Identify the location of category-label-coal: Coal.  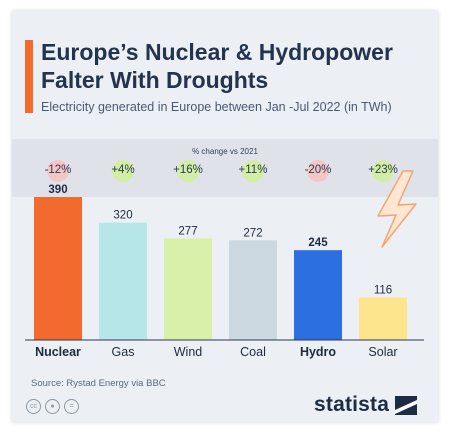
(253, 352).